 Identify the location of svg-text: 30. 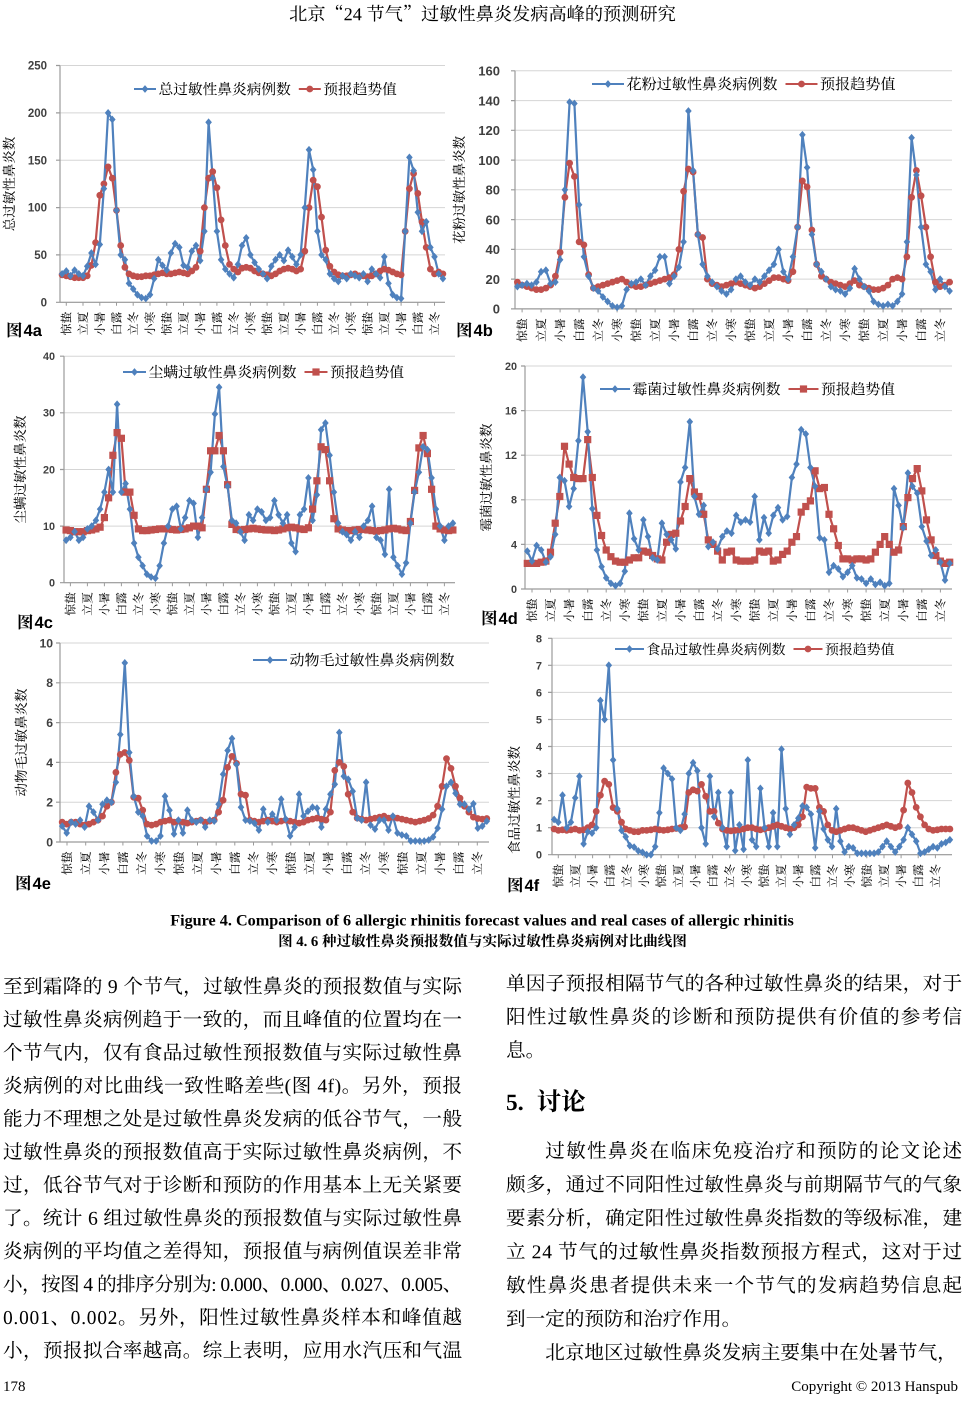
(49, 414).